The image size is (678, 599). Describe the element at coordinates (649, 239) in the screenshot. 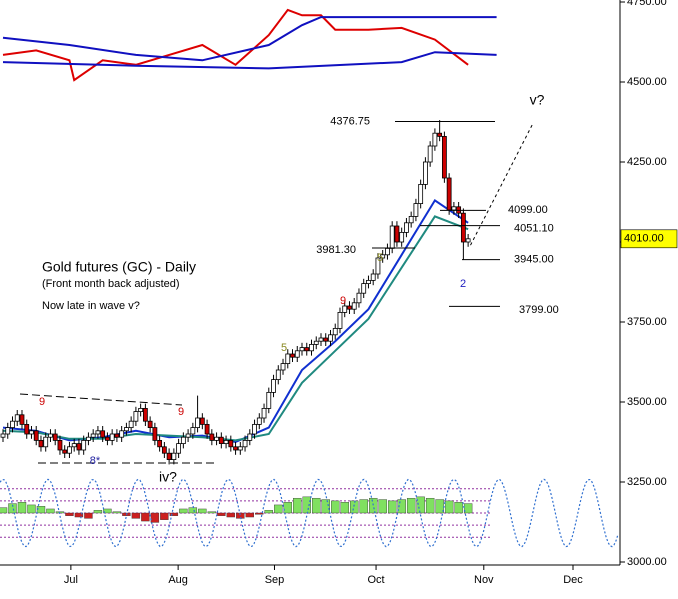

I see `last-price-box` at that location.